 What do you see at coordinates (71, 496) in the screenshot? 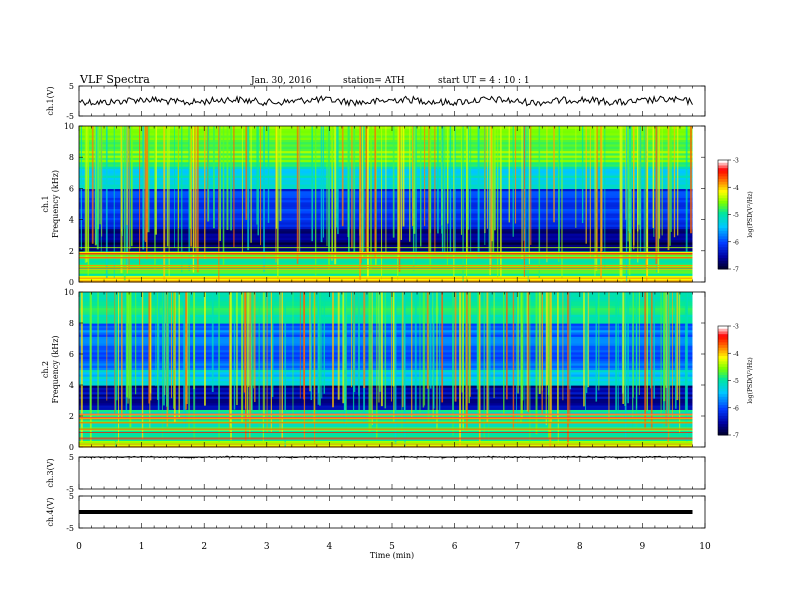
I see `y-tick-label: 5` at bounding box center [71, 496].